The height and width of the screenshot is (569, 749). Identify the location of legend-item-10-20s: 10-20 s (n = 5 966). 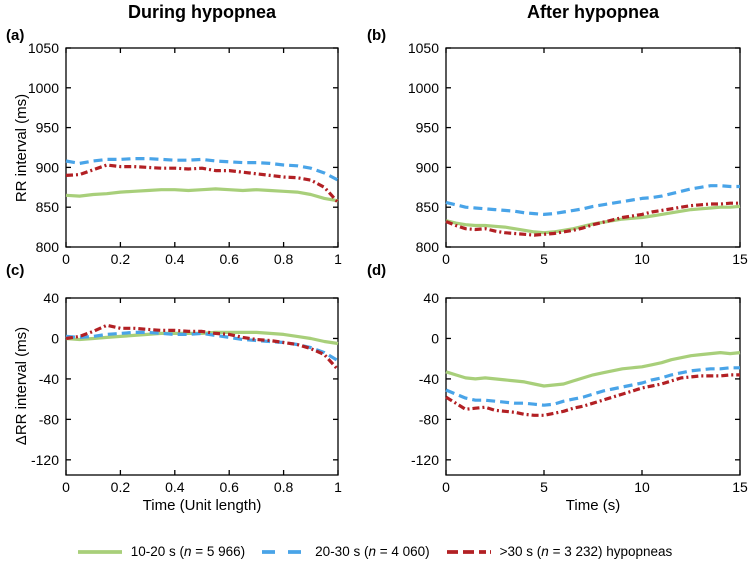
(161, 551).